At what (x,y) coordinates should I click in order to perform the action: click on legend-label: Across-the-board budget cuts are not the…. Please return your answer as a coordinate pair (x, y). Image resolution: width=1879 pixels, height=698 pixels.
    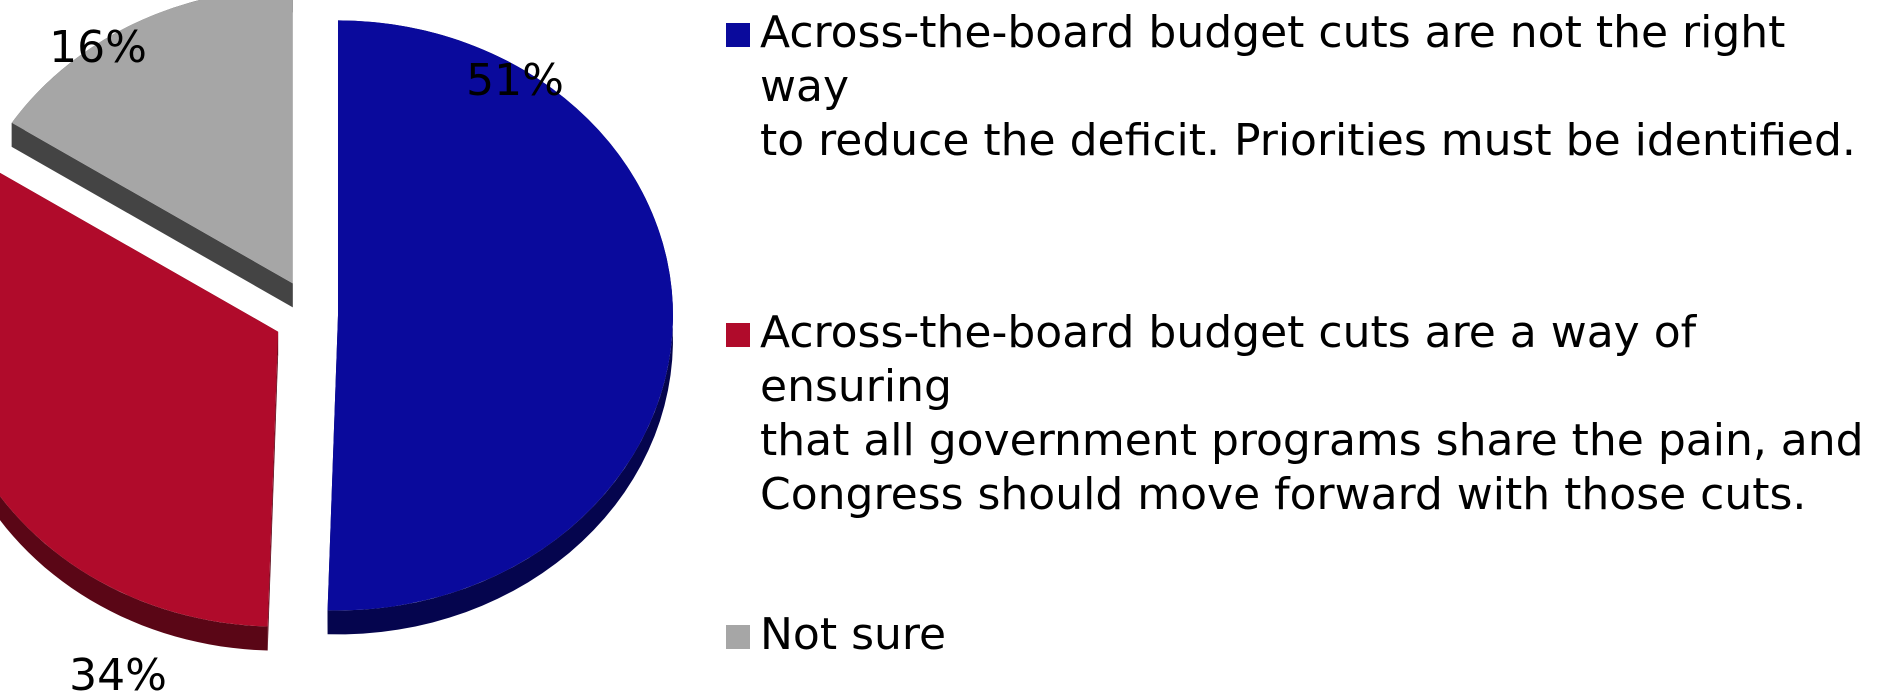
    Looking at the image, I should click on (1308, 86).